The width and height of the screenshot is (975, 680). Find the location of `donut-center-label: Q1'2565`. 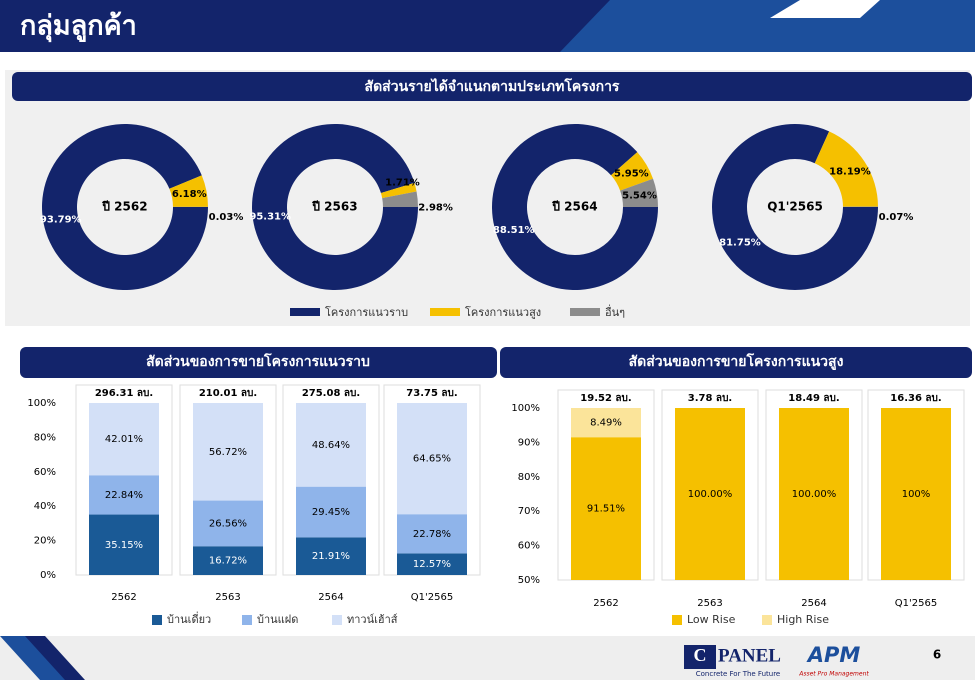

donut-center-label: Q1'2565 is located at coordinates (795, 207).